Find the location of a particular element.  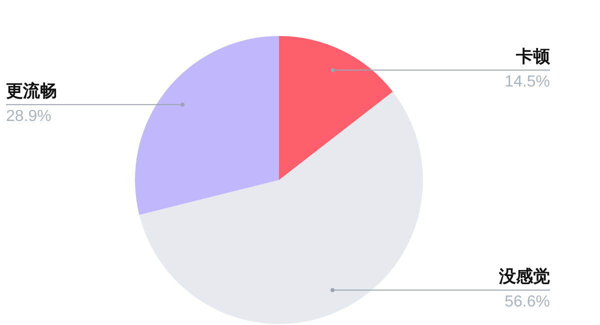

data-label: 28.9% is located at coordinates (29, 117).